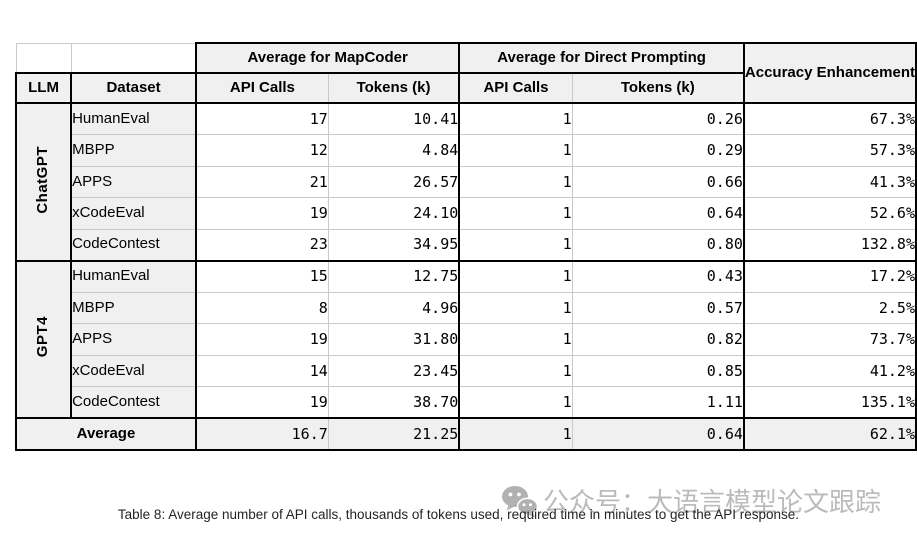  What do you see at coordinates (262, 181) in the screenshot?
I see `mapcoder-api-calls-cell: 21` at bounding box center [262, 181].